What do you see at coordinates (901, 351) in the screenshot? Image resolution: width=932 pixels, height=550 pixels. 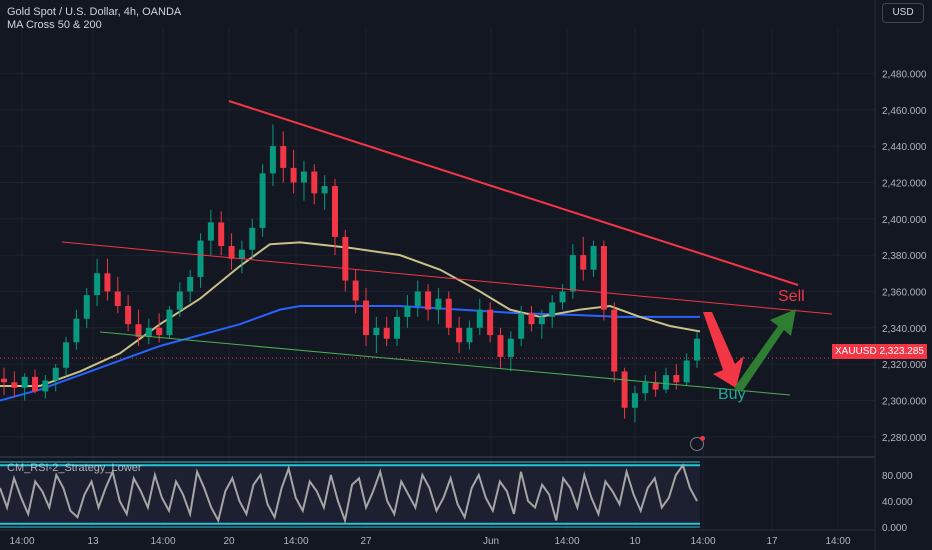 I see `price-tag-value: 2,323.285` at bounding box center [901, 351].